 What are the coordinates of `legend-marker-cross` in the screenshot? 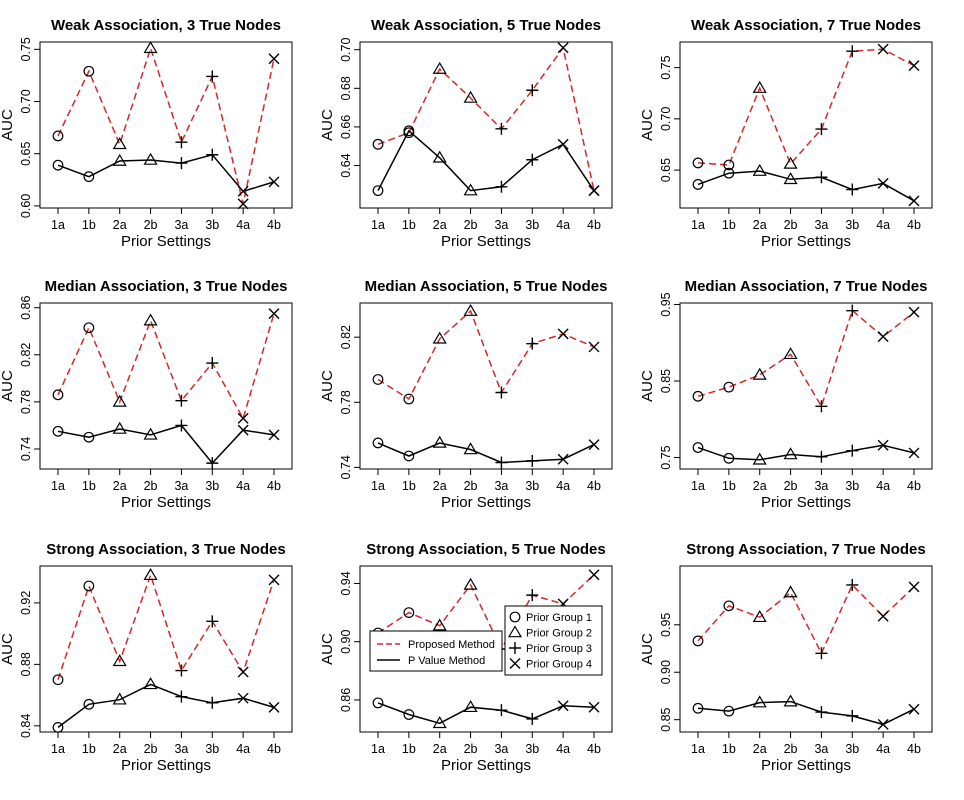 It's located at (515, 663).